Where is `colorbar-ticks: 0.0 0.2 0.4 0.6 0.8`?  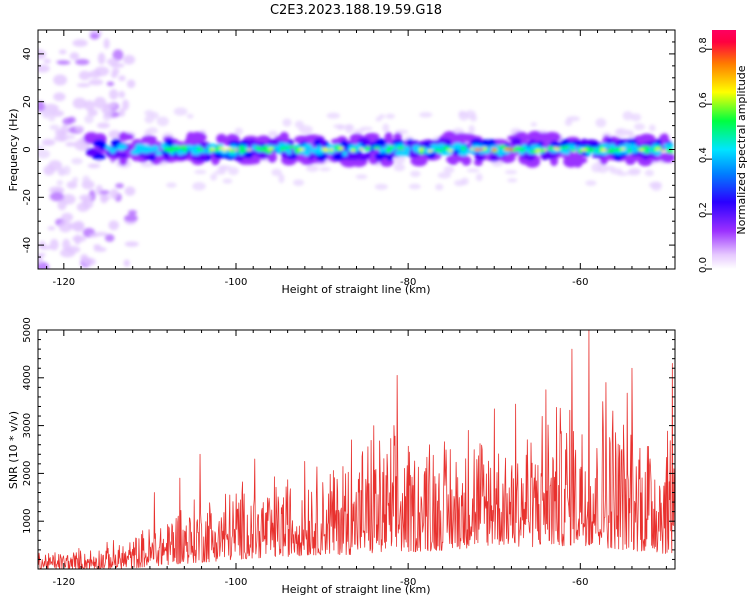 colorbar-ticks: 0.0 0.2 0.4 0.6 0.8 is located at coordinates (705, 155).